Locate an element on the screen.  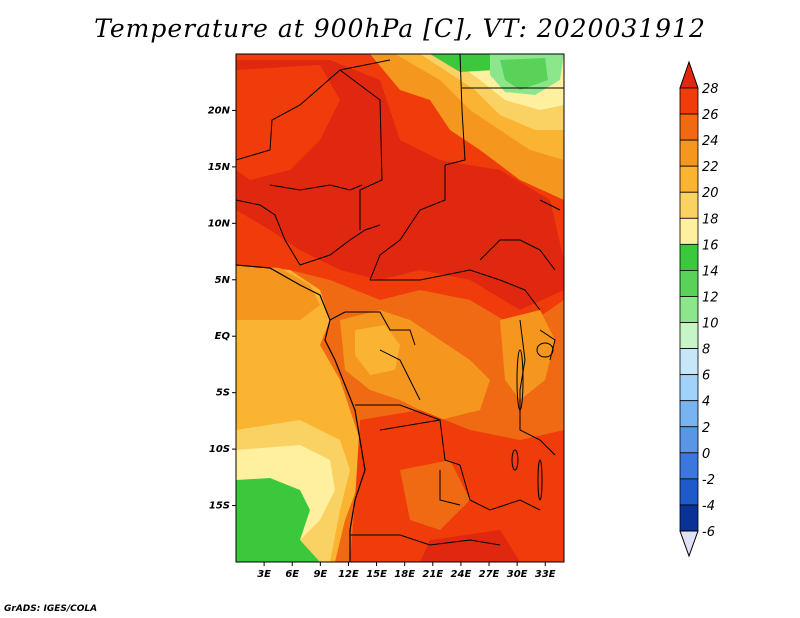
colorbar-level-label: 4 is located at coordinates (706, 402).